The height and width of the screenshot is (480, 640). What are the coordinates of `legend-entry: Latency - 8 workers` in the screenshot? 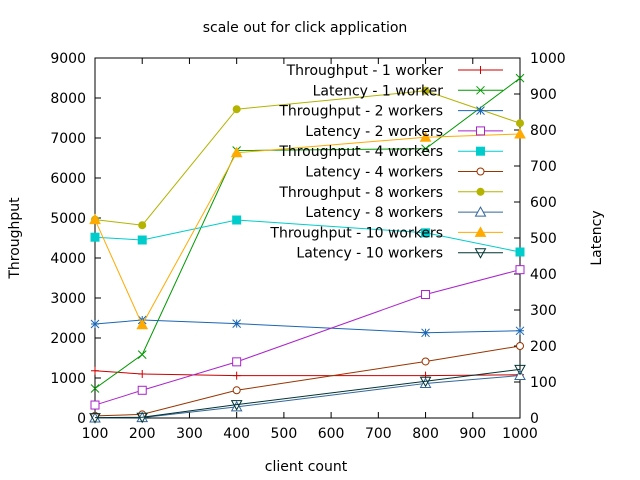 It's located at (404, 213).